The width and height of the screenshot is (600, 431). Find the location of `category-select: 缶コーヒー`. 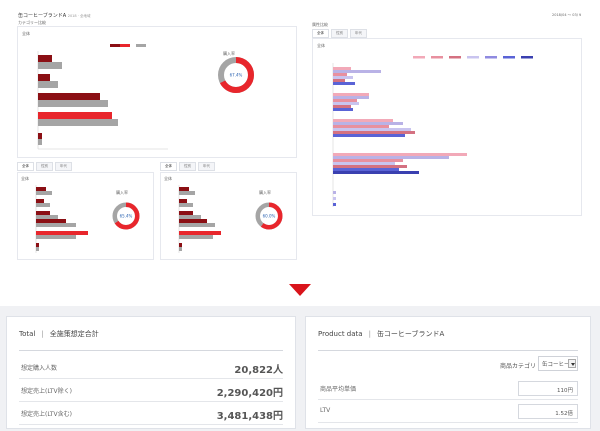

category-select: 缶コーヒー is located at coordinates (558, 363).